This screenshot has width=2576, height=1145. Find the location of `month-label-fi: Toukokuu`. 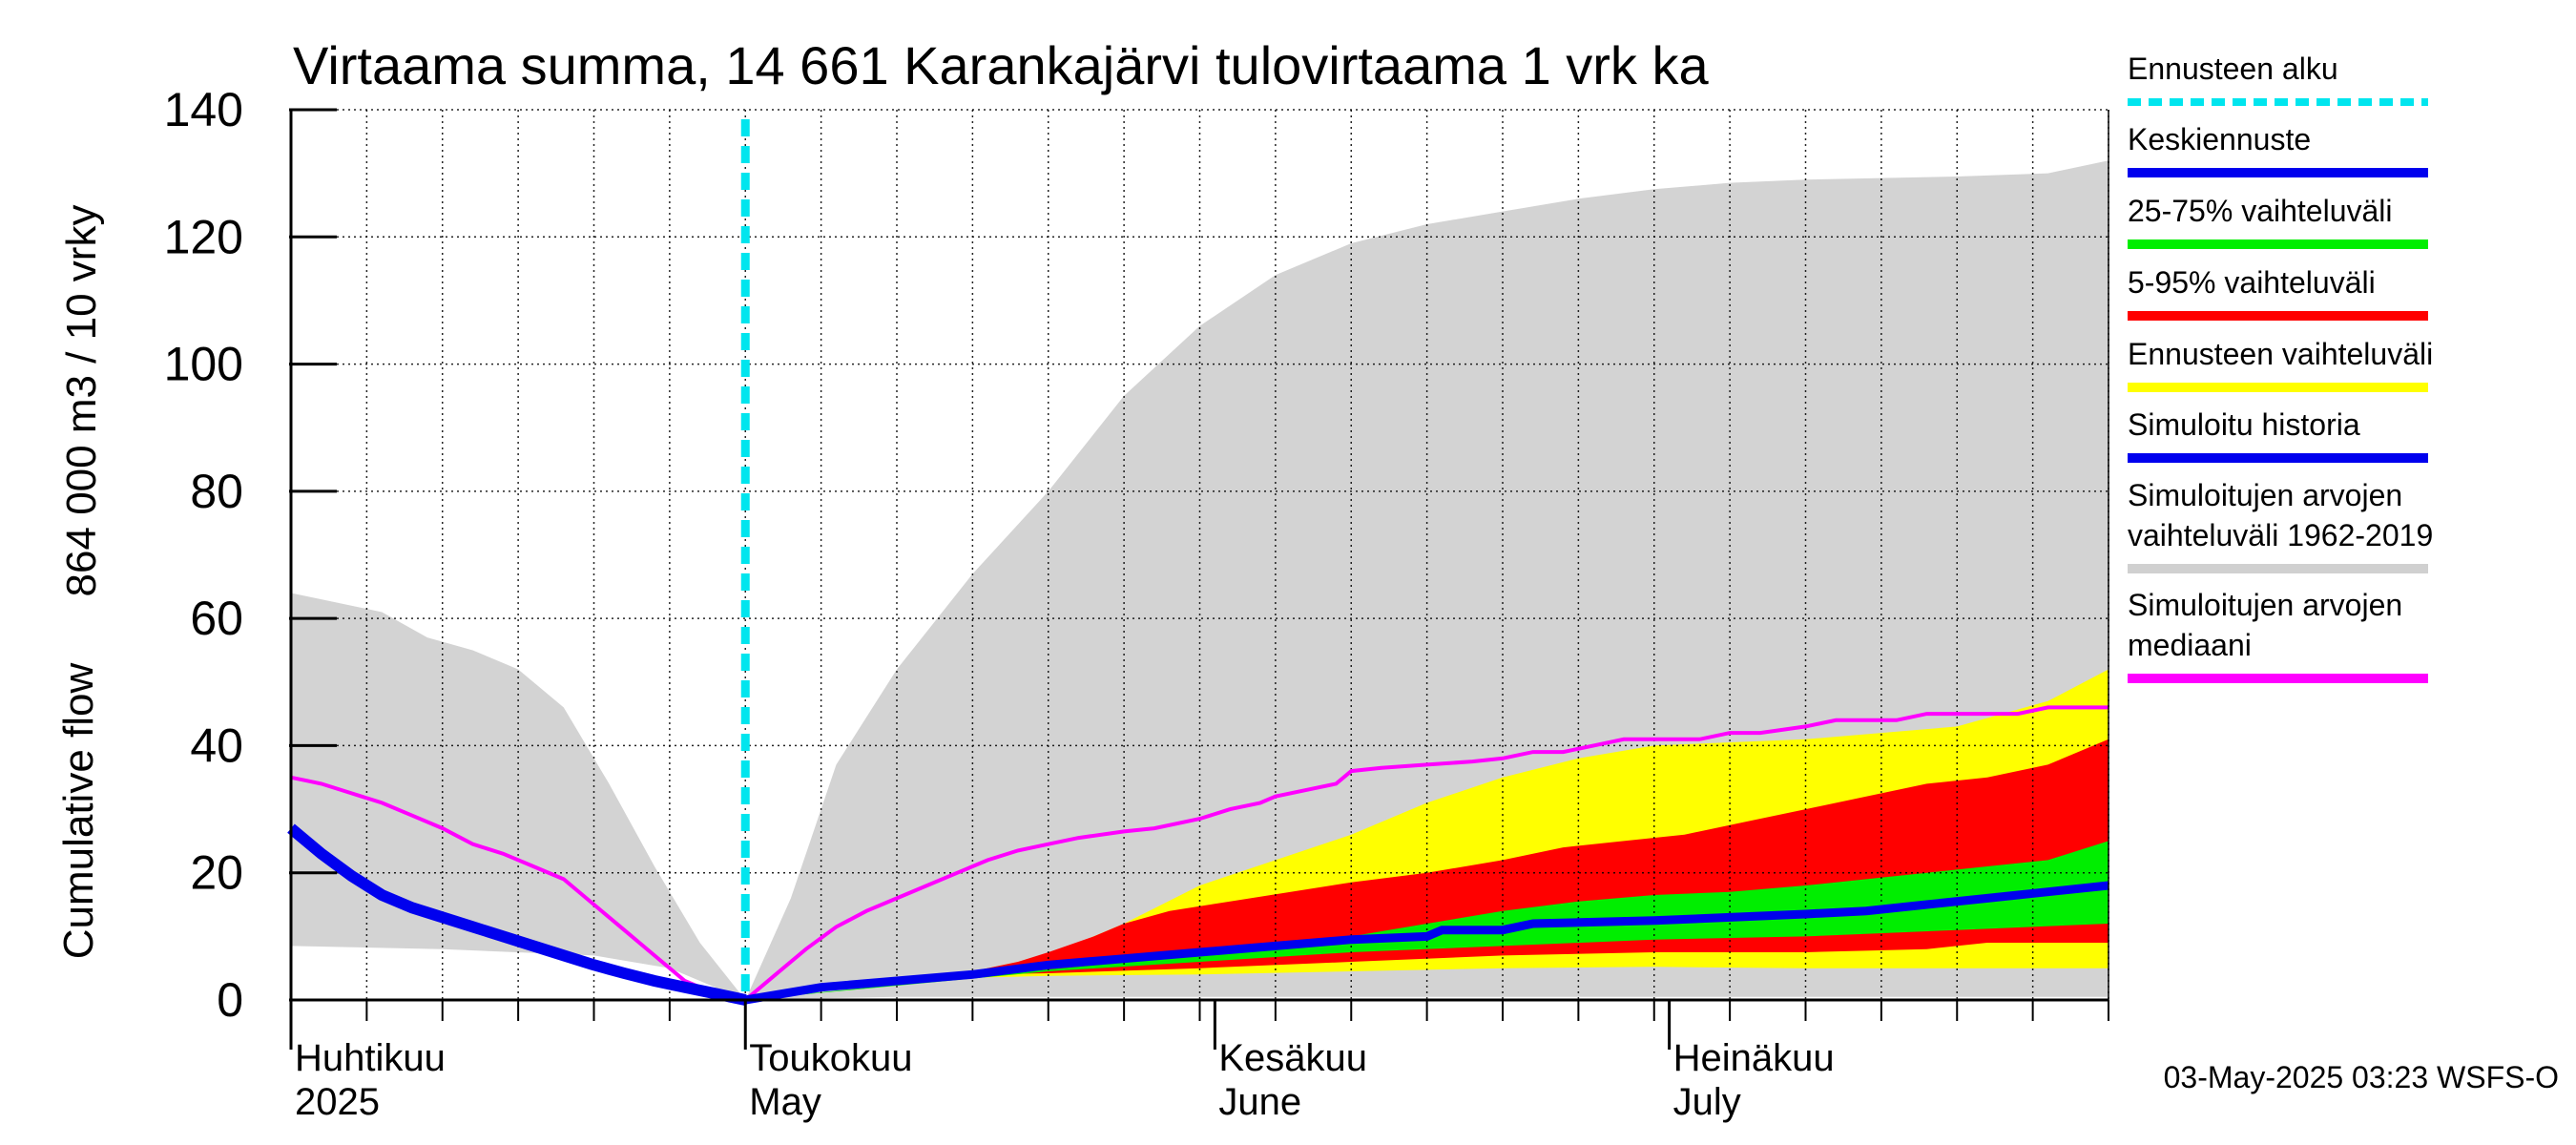

month-label-fi: Toukokuu is located at coordinates (830, 1058).